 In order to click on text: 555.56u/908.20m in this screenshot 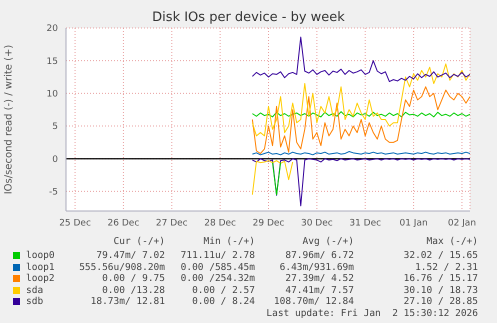, I will do `click(122, 267)`.